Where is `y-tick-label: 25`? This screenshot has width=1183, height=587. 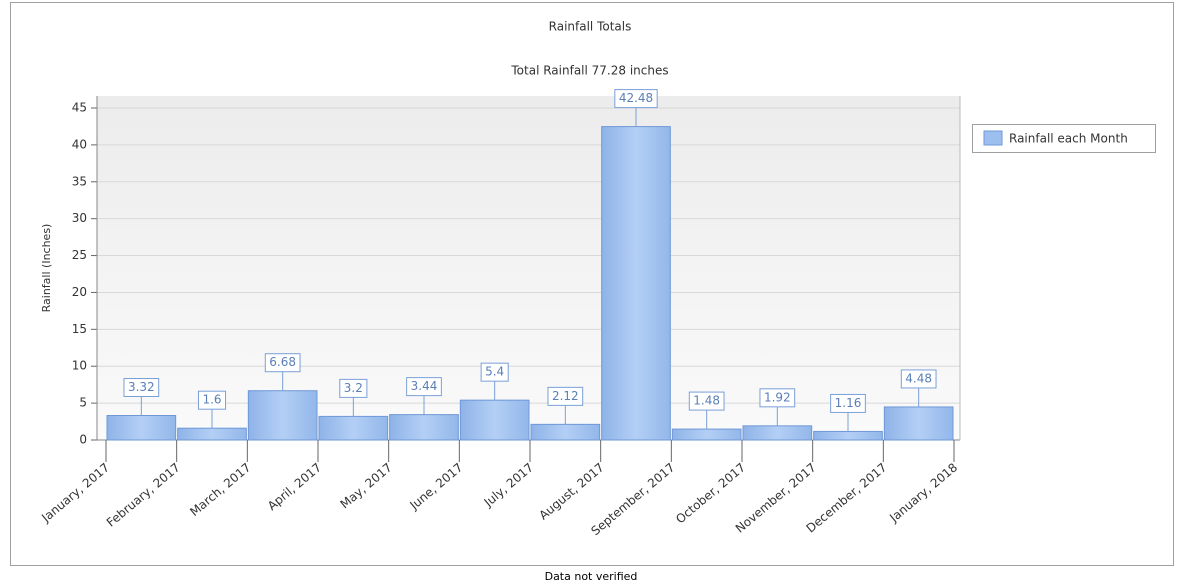
y-tick-label: 25 is located at coordinates (79, 255).